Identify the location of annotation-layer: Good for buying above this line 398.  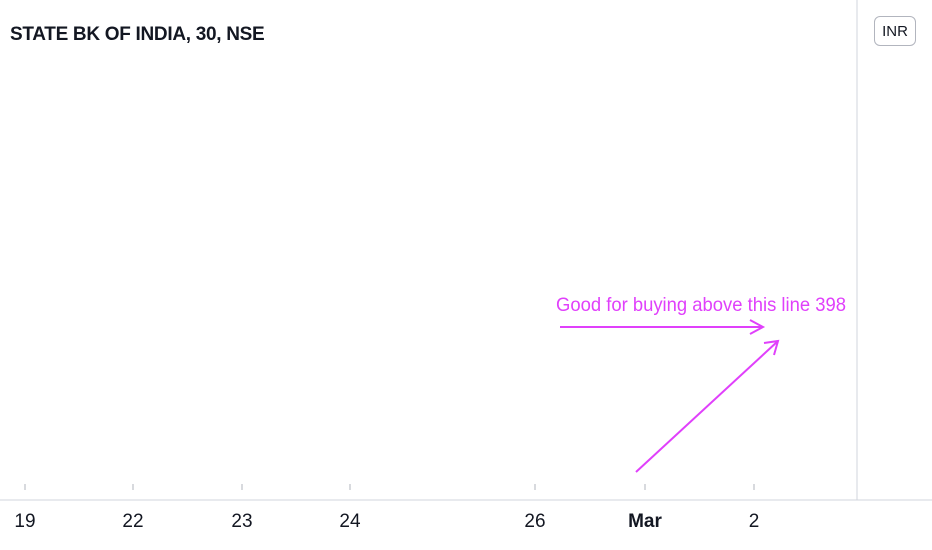
(701, 383).